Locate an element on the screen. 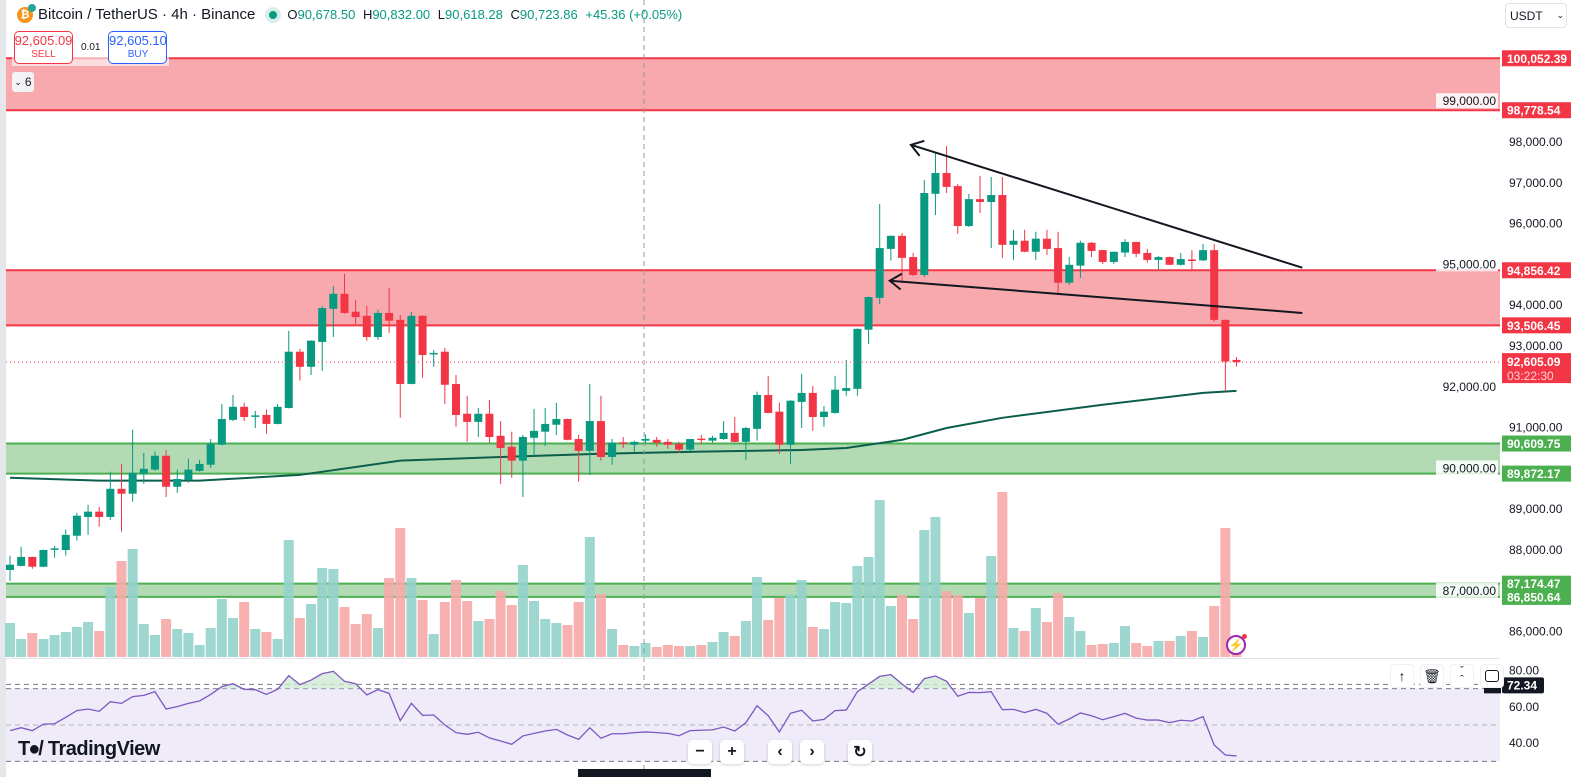 The height and width of the screenshot is (777, 1571). maximize-pane-button is located at coordinates (1492, 676).